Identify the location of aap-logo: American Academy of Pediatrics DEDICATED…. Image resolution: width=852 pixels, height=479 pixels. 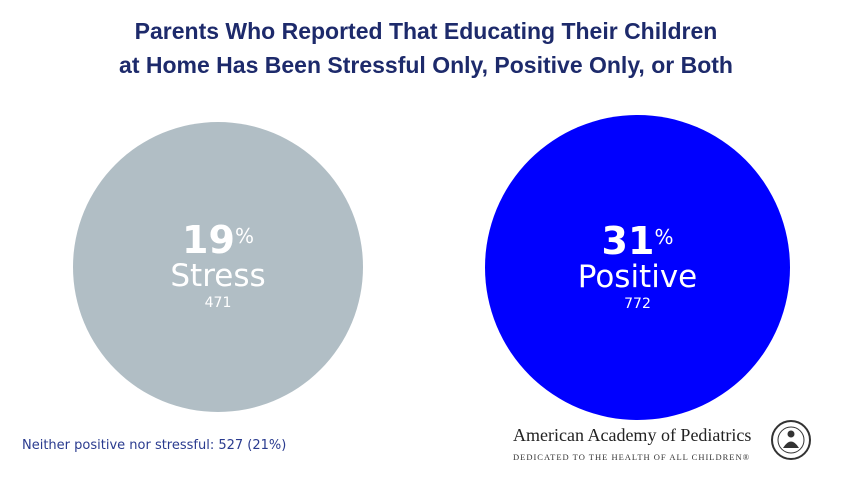
(663, 441).